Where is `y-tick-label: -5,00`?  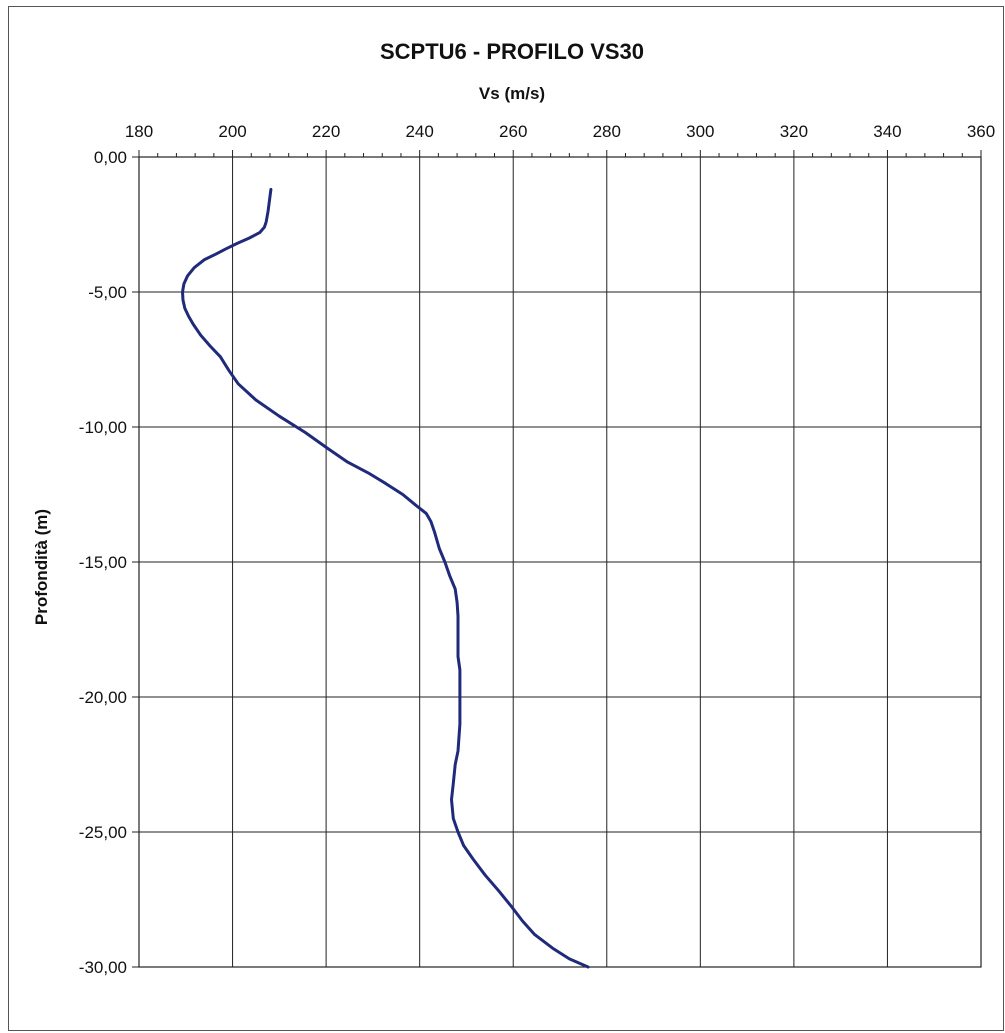
y-tick-label: -5,00 is located at coordinates (107, 292).